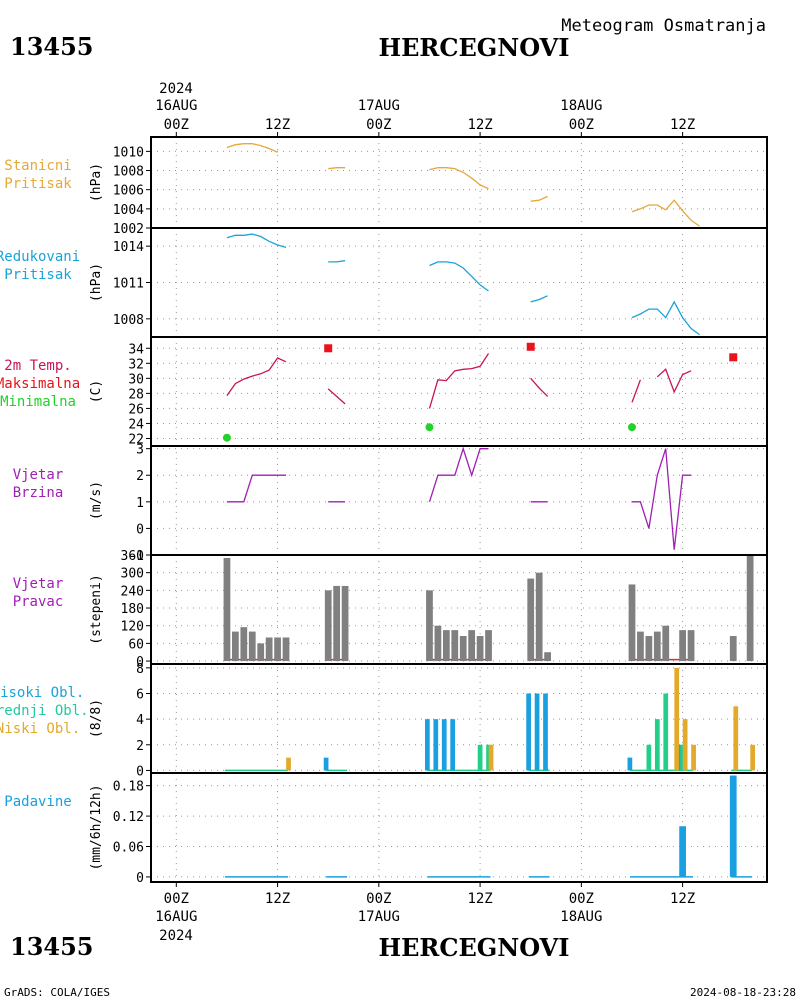 This screenshot has width=800, height=1000. I want to click on y-tick-label: 240, so click(132, 591).